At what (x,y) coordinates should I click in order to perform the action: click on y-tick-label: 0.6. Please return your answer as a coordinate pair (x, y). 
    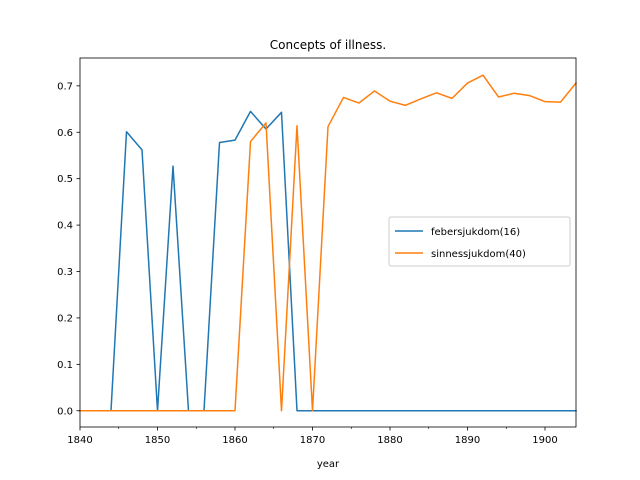
    Looking at the image, I should click on (65, 133).